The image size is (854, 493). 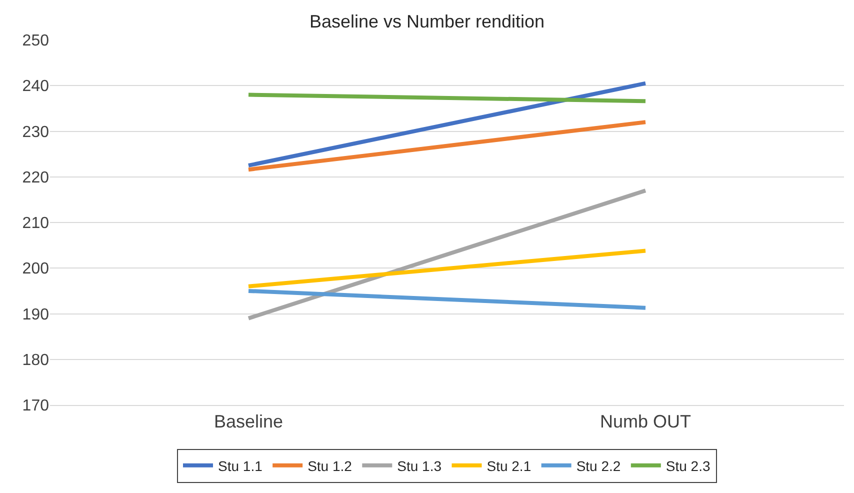 What do you see at coordinates (240, 466) in the screenshot?
I see `legend-label: Stu 1.1` at bounding box center [240, 466].